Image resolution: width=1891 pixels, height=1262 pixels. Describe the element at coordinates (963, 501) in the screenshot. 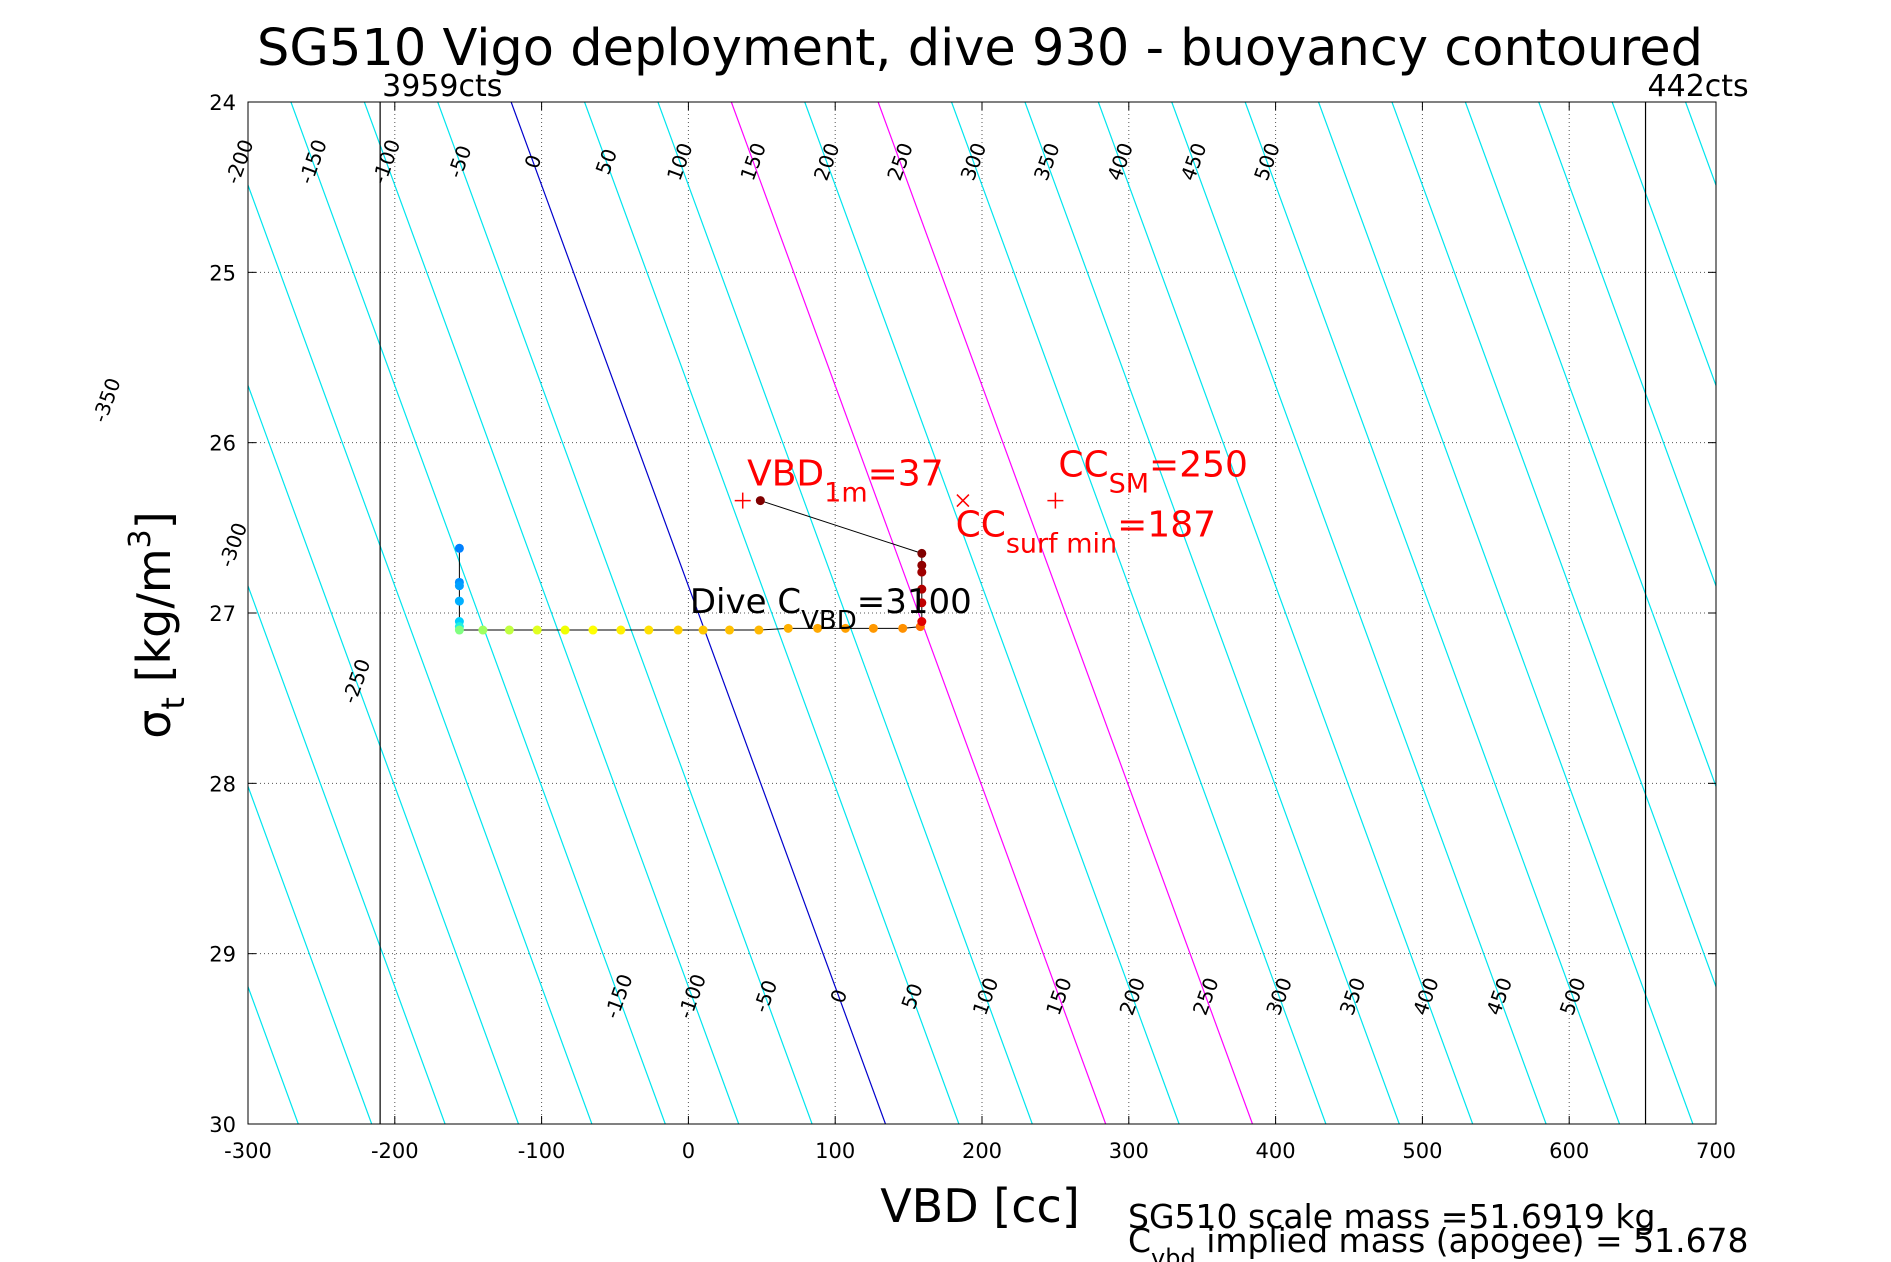

I see `x-marker` at that location.